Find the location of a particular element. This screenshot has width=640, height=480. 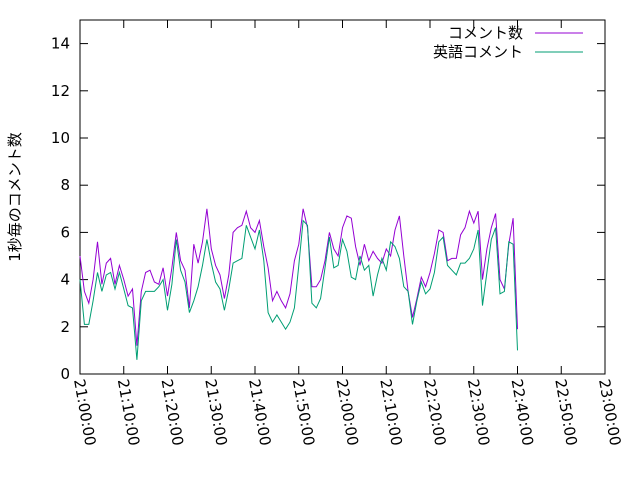

x-tick-label: 21:20:00 is located at coordinates (172, 412).